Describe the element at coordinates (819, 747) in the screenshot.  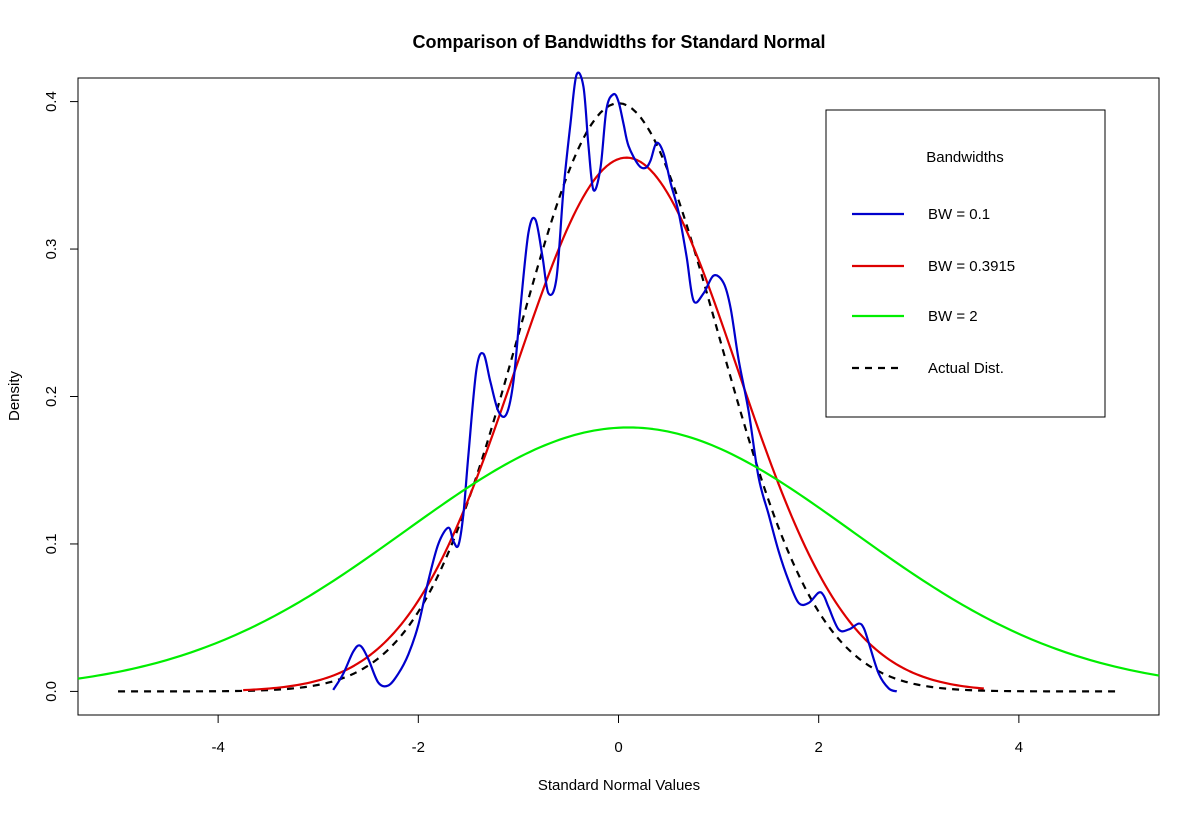
I see `x-tick-label: 2` at that location.